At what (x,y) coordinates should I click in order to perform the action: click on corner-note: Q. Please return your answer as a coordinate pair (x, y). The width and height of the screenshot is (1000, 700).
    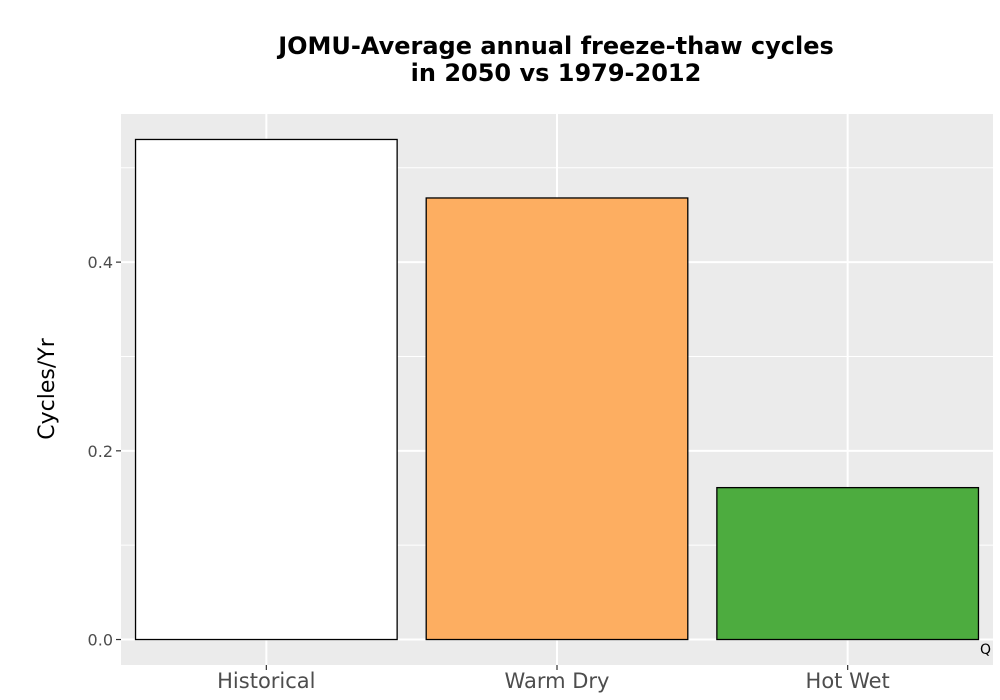
    Looking at the image, I should click on (985, 650).